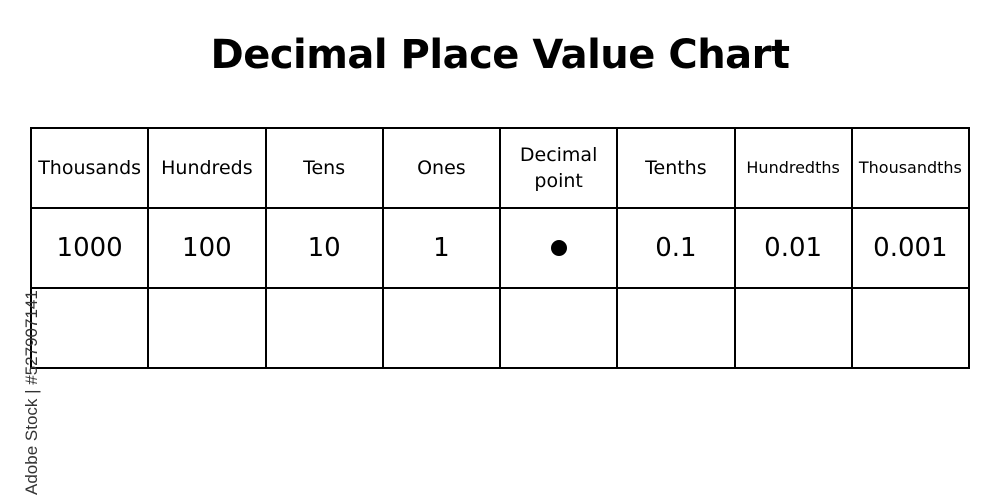 The height and width of the screenshot is (500, 1000). Describe the element at coordinates (676, 248) in the screenshot. I see `value-tenths: 0.1` at that location.